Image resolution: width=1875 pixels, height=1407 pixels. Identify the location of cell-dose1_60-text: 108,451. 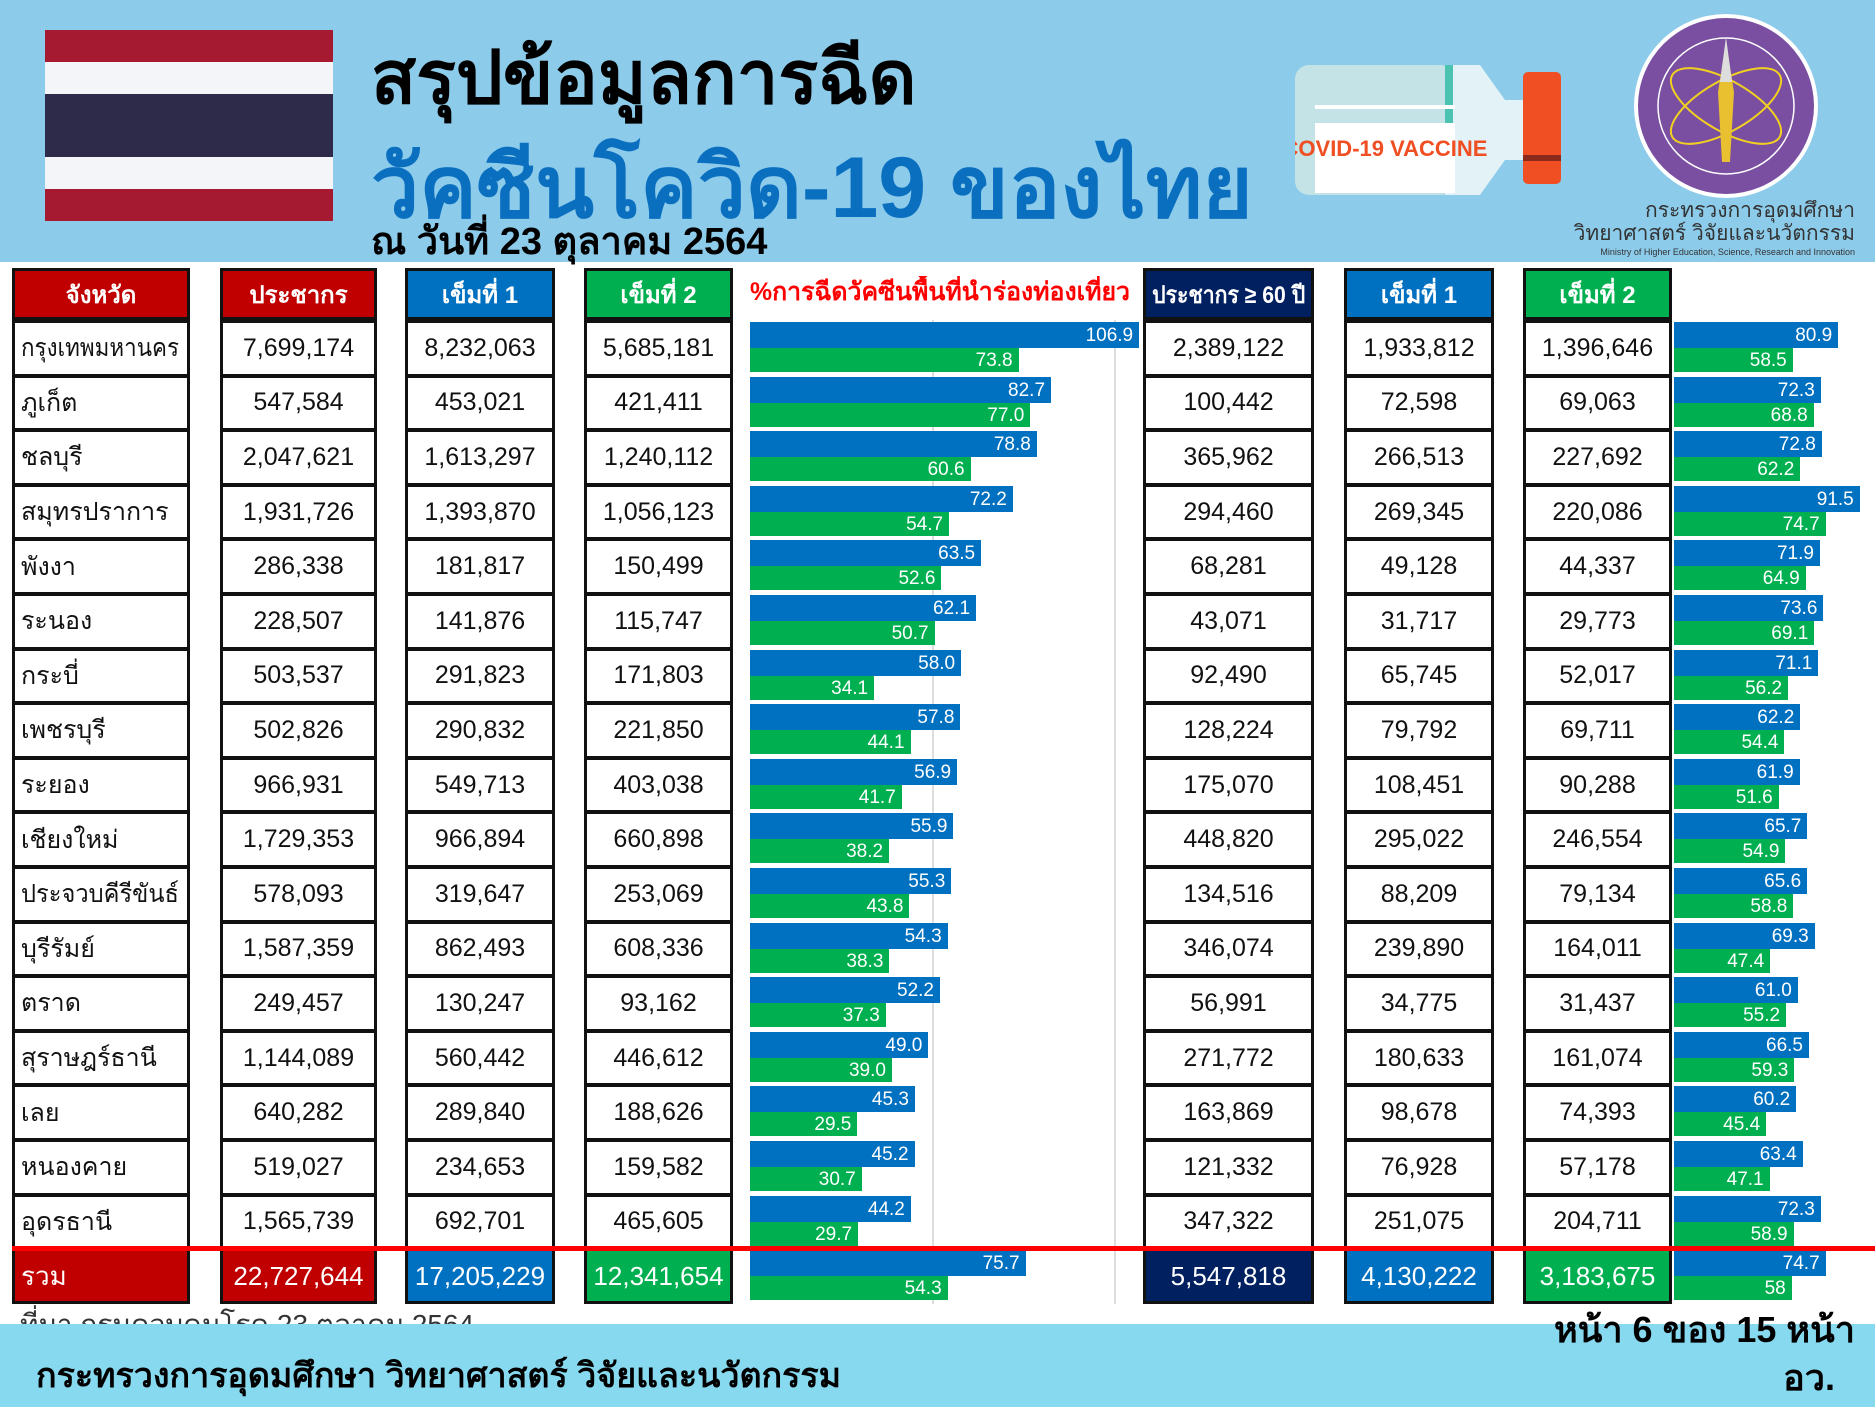
(1419, 784).